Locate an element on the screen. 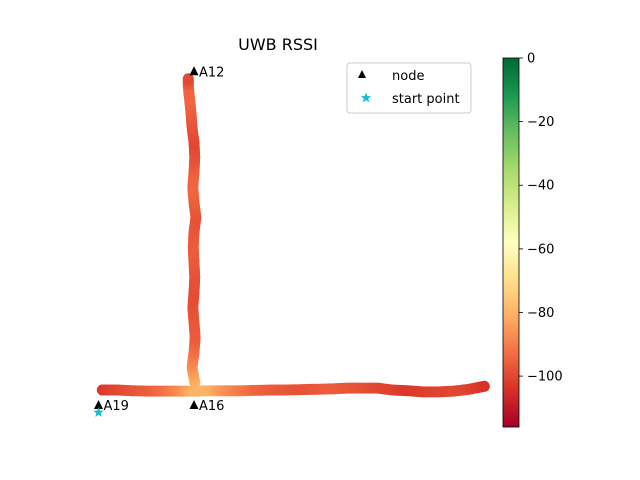 This screenshot has width=640, height=480. colorbar-gradient is located at coordinates (511, 242).